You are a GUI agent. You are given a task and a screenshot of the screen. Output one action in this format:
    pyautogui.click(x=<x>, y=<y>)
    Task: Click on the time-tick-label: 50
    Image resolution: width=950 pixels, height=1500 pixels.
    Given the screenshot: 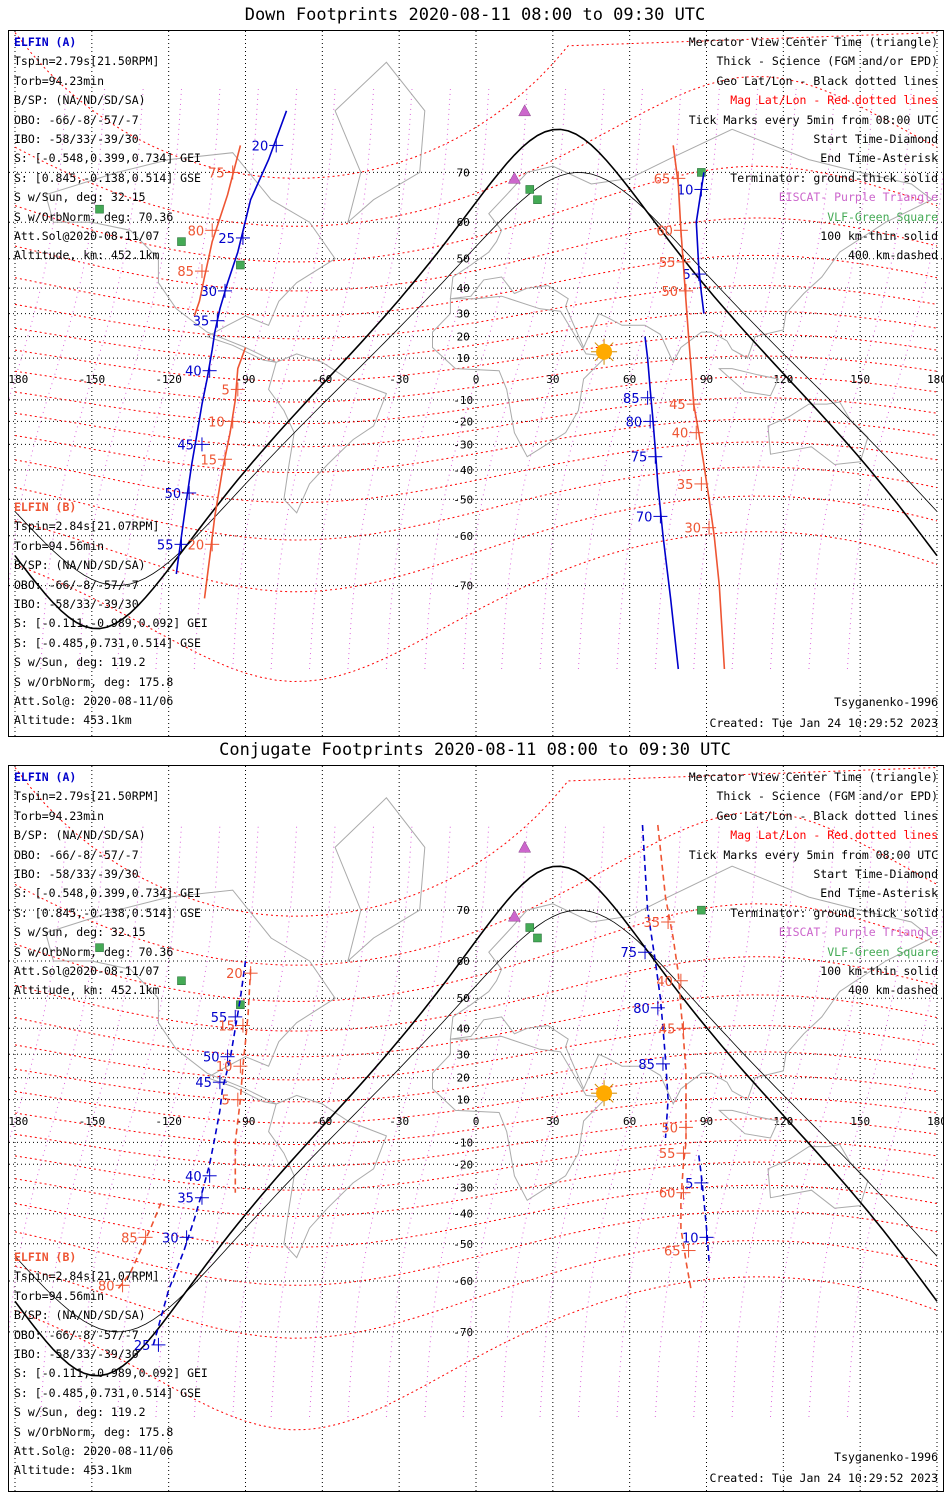 What is the action you would take?
    pyautogui.click(x=173, y=494)
    